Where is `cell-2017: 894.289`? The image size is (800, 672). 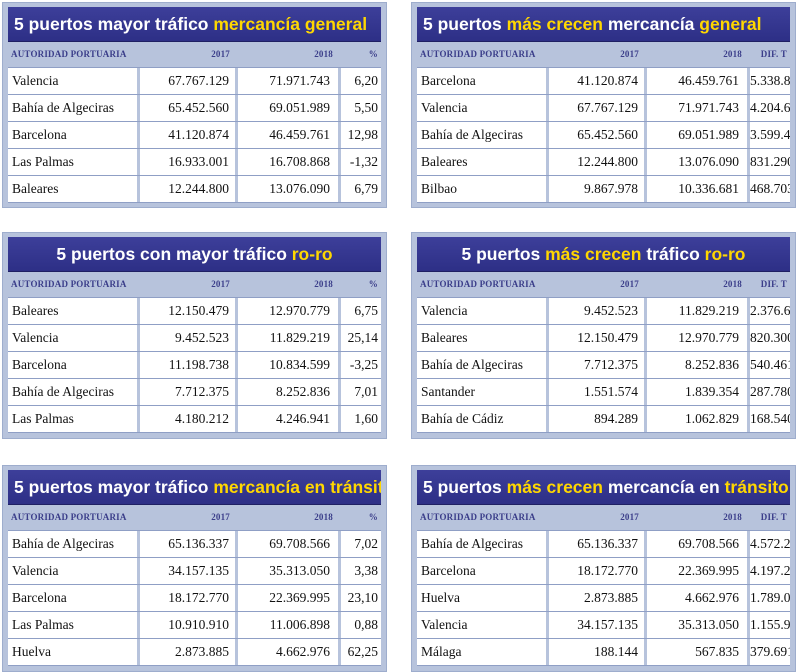 cell-2017: 894.289 is located at coordinates (598, 419).